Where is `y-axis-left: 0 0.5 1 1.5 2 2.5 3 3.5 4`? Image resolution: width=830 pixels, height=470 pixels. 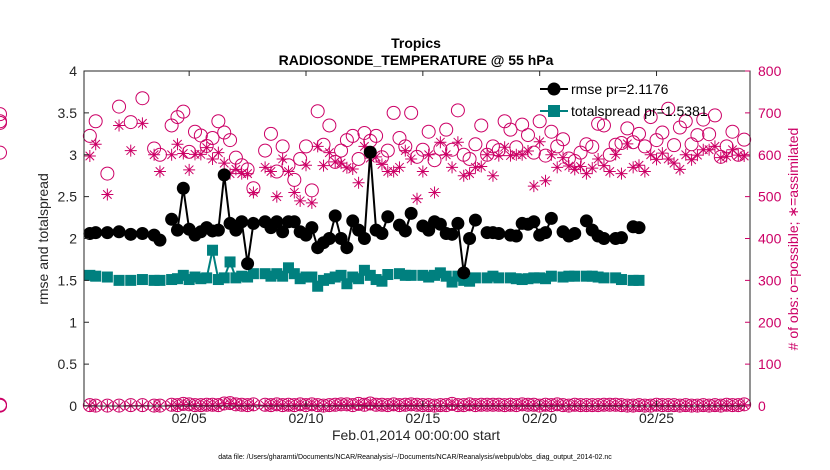
y-axis-left: 0 0.5 1 1.5 2 2.5 3 3.5 4 is located at coordinates (73, 238).